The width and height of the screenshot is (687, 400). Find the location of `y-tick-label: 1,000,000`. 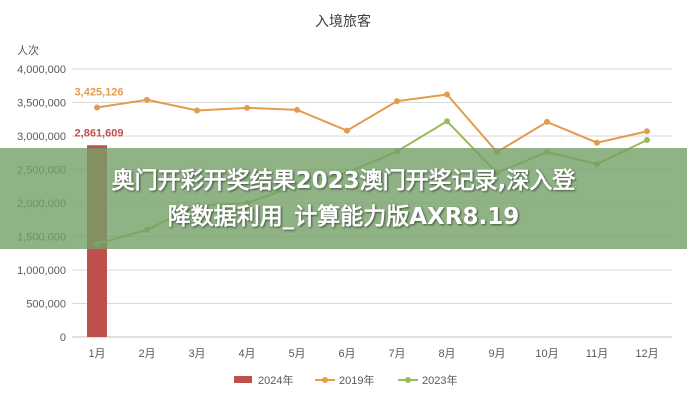

y-tick-label: 1,000,000 is located at coordinates (41, 271).